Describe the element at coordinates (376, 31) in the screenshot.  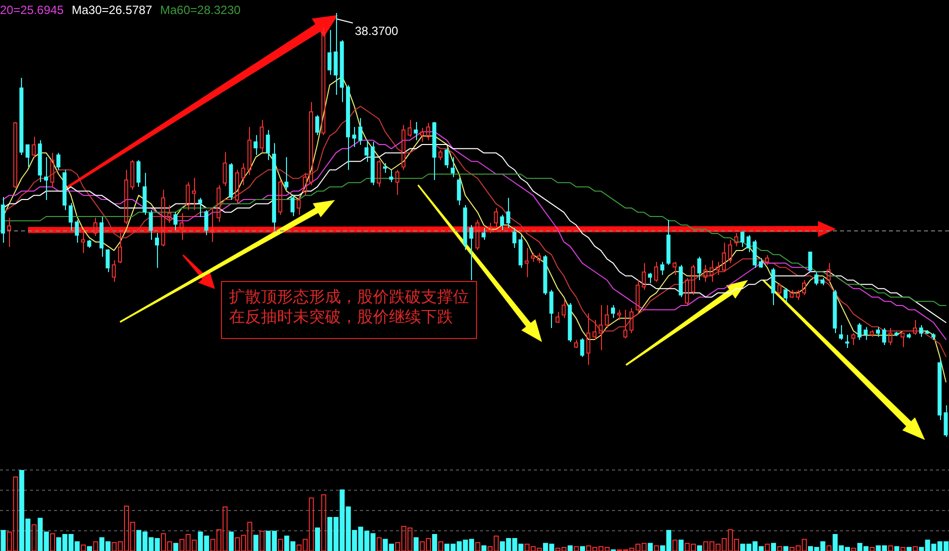
I see `annotation: 38.3700` at that location.